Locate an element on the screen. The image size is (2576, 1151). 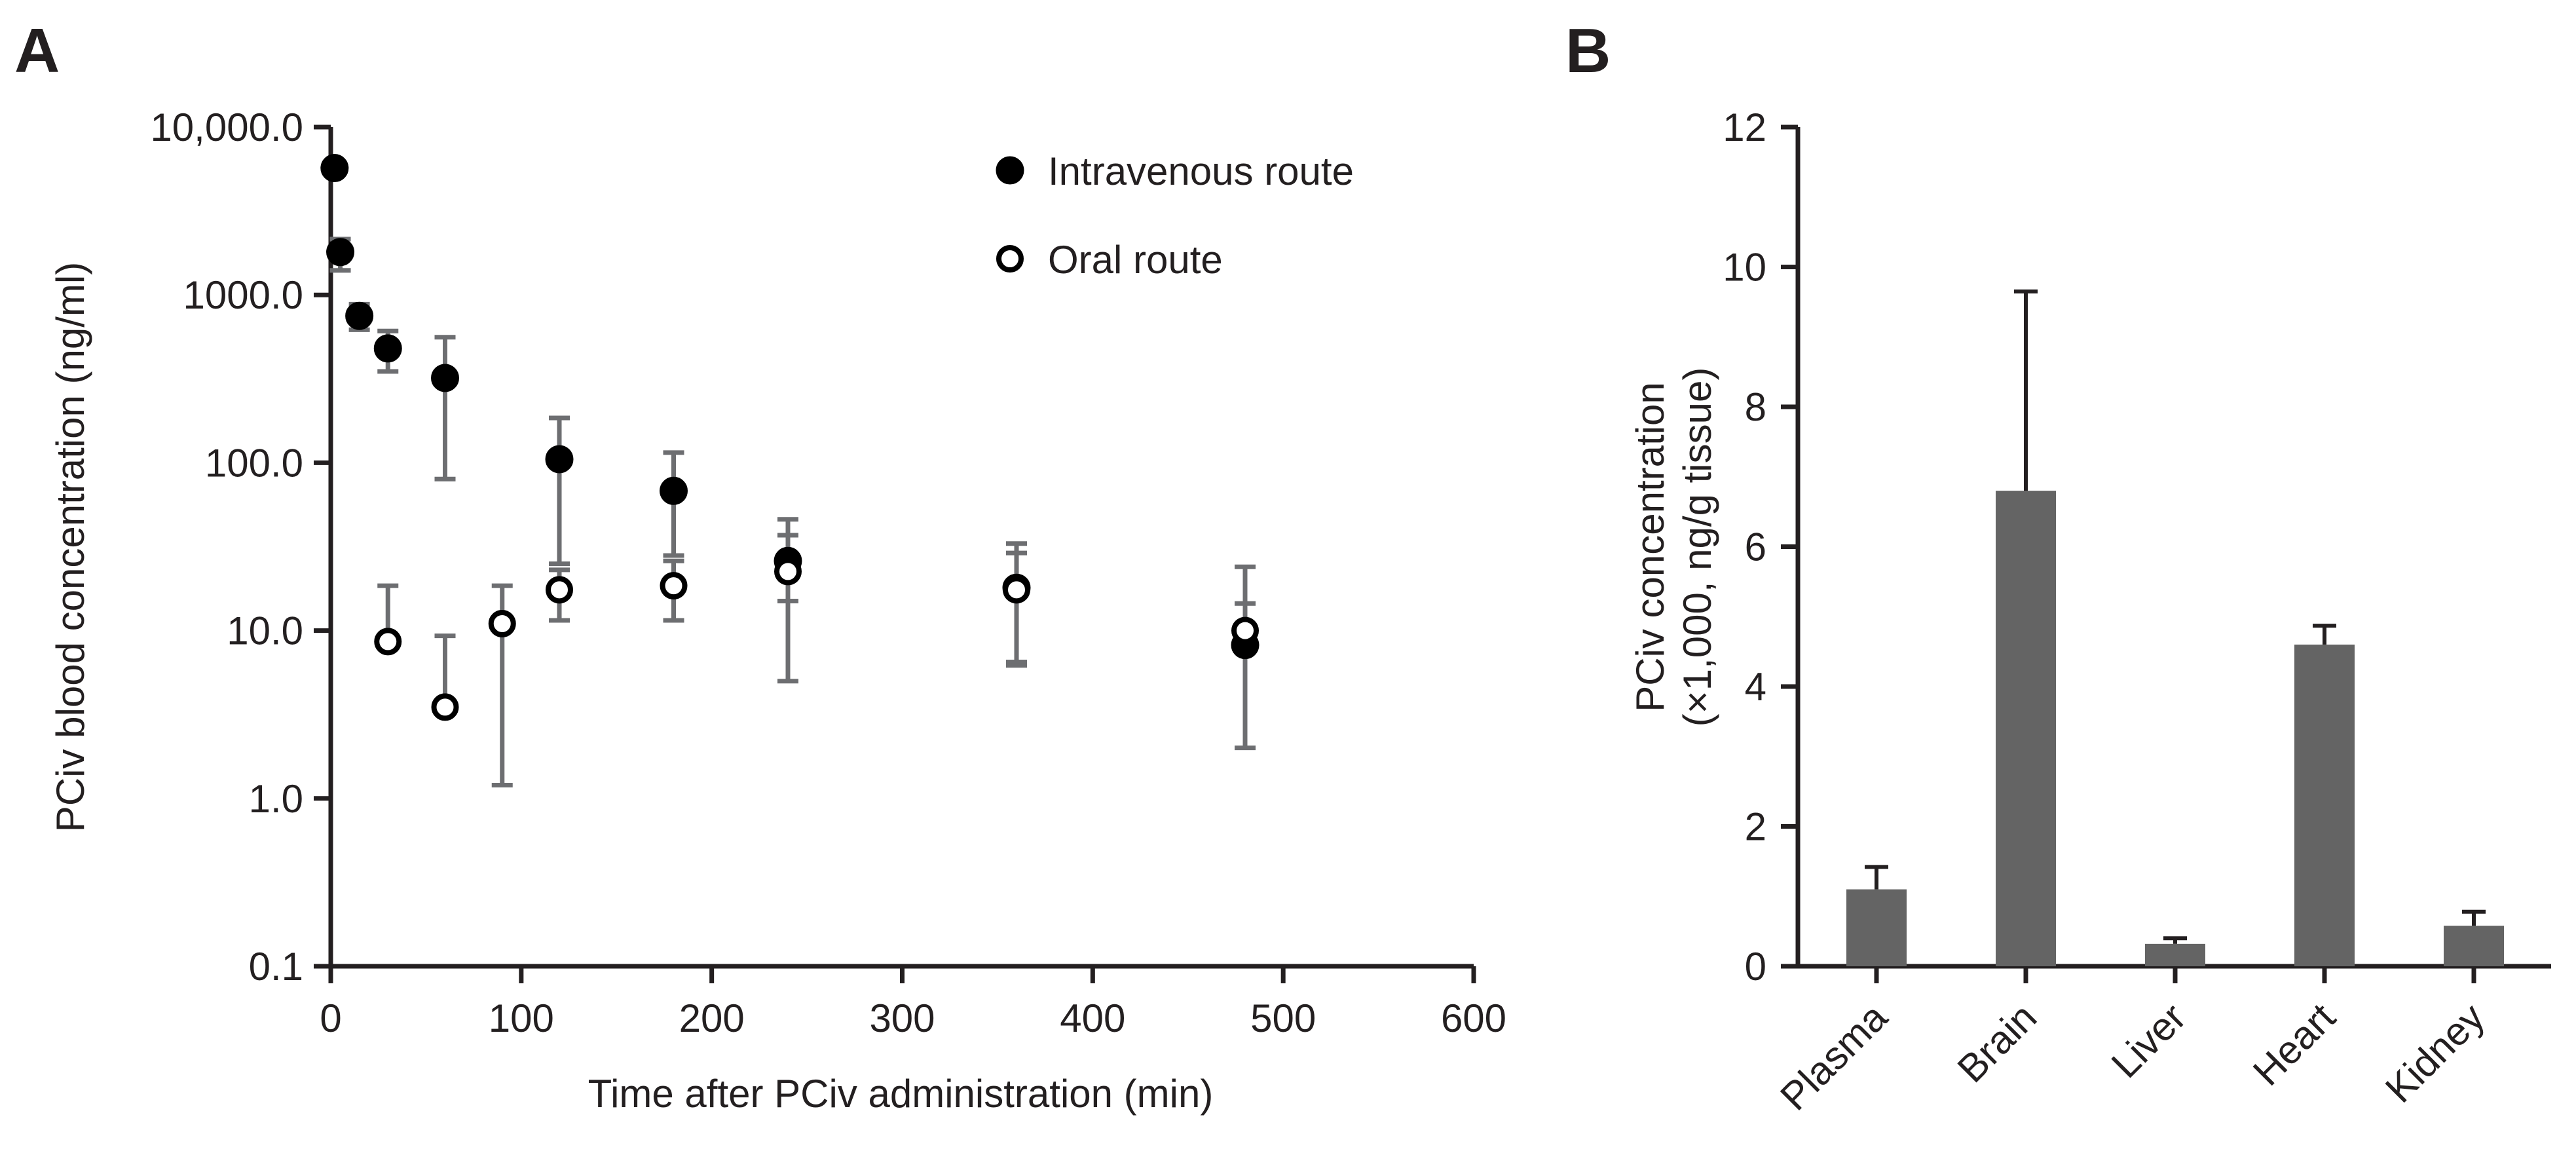
chart-b-category-label: Kidney is located at coordinates (2435, 1053).